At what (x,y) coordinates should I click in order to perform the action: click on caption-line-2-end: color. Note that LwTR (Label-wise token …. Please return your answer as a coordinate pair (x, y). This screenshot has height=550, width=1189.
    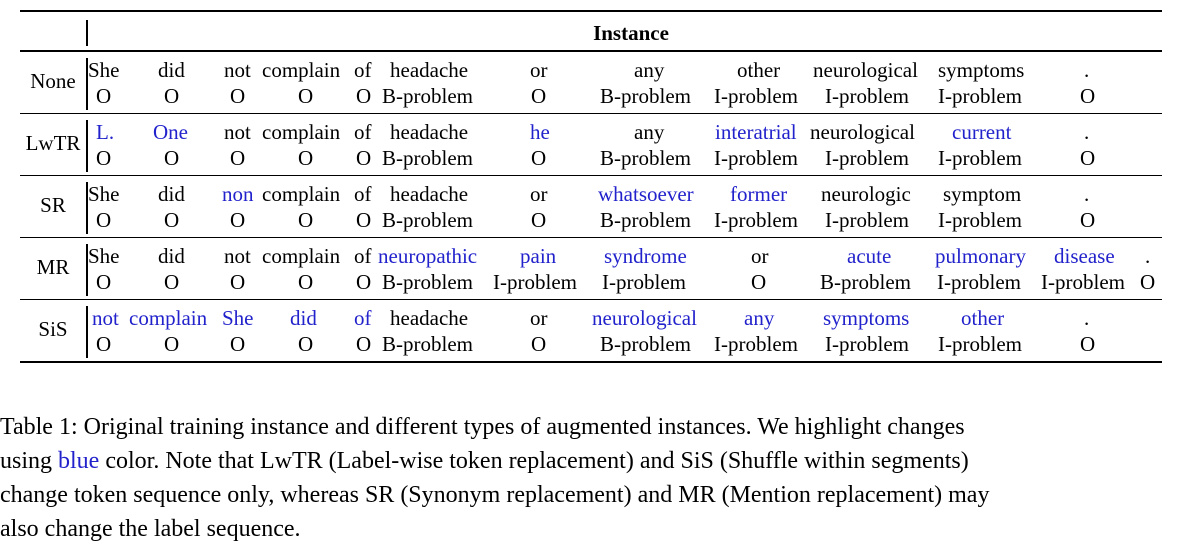
    Looking at the image, I should click on (534, 461).